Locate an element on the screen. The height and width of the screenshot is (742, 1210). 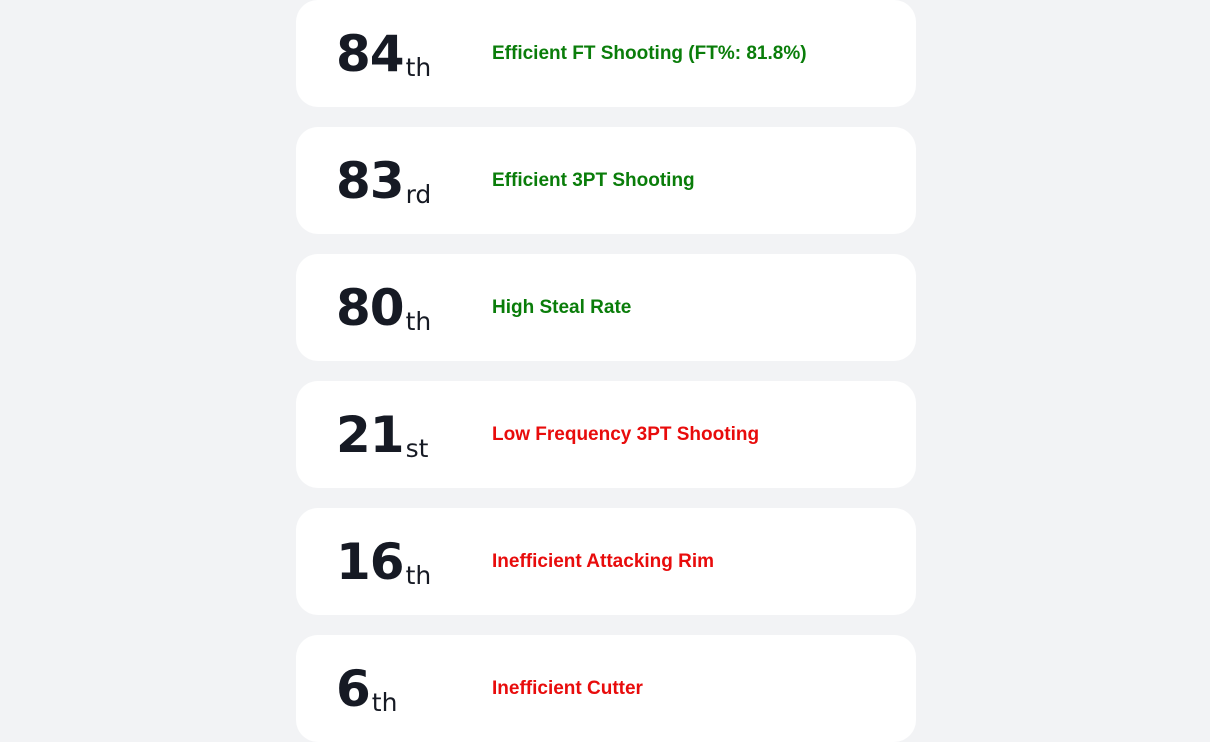
skill-label: Efficient 3PT Shooting is located at coordinates (593, 180).